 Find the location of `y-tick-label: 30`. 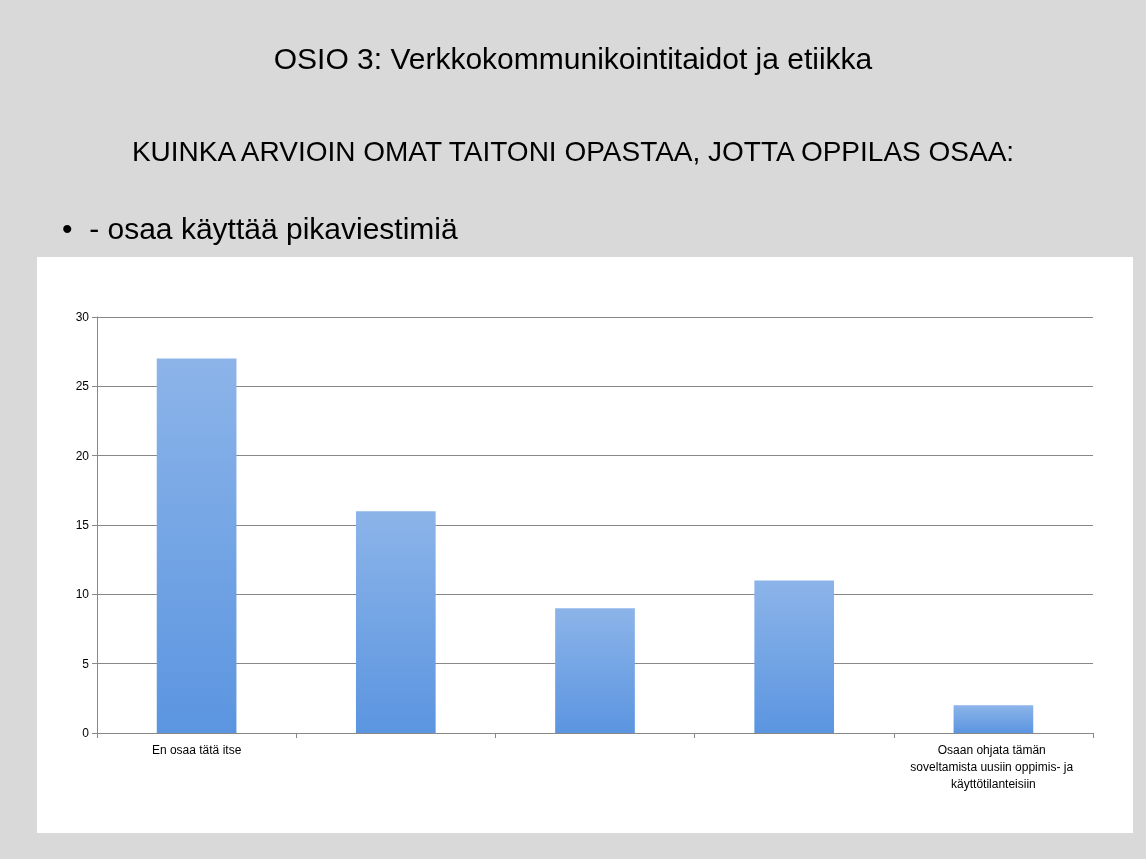

y-tick-label: 30 is located at coordinates (82, 317).